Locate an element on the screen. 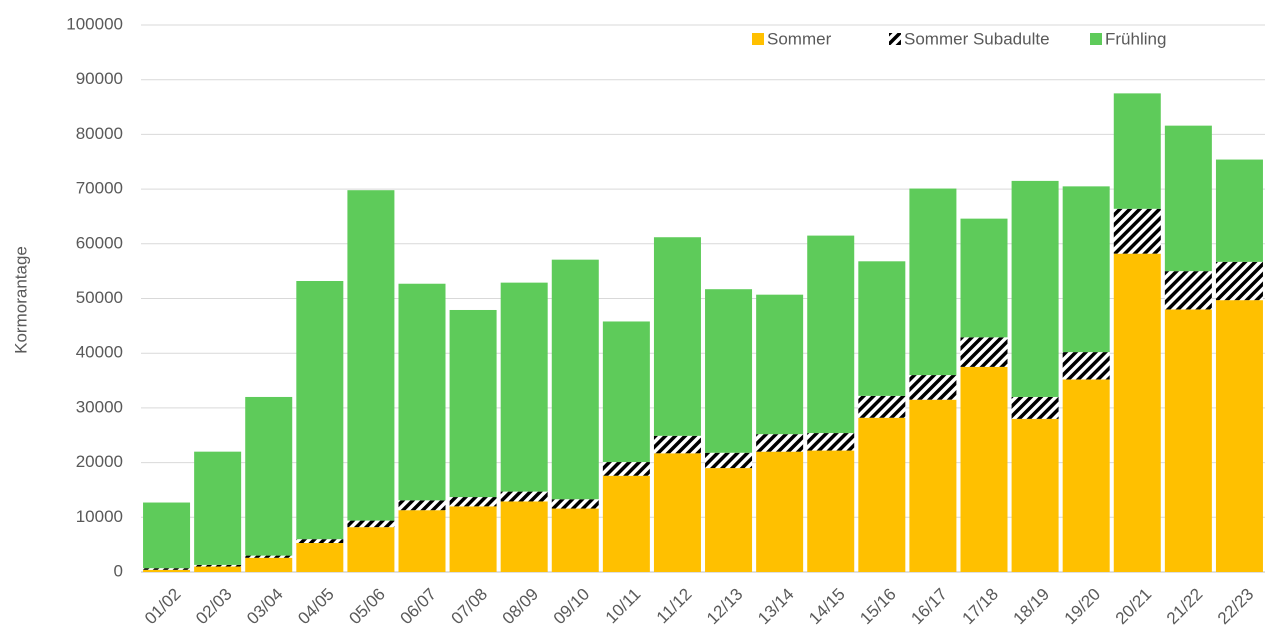 The image size is (1265, 644). x-tick-label: 01/02 is located at coordinates (163, 607).